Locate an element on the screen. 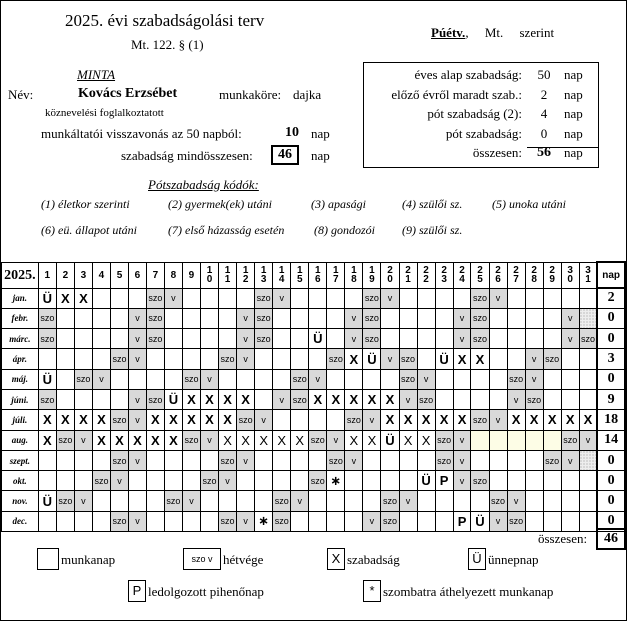 This screenshot has height=621, width=627. worked-restday: P is located at coordinates (462, 521).